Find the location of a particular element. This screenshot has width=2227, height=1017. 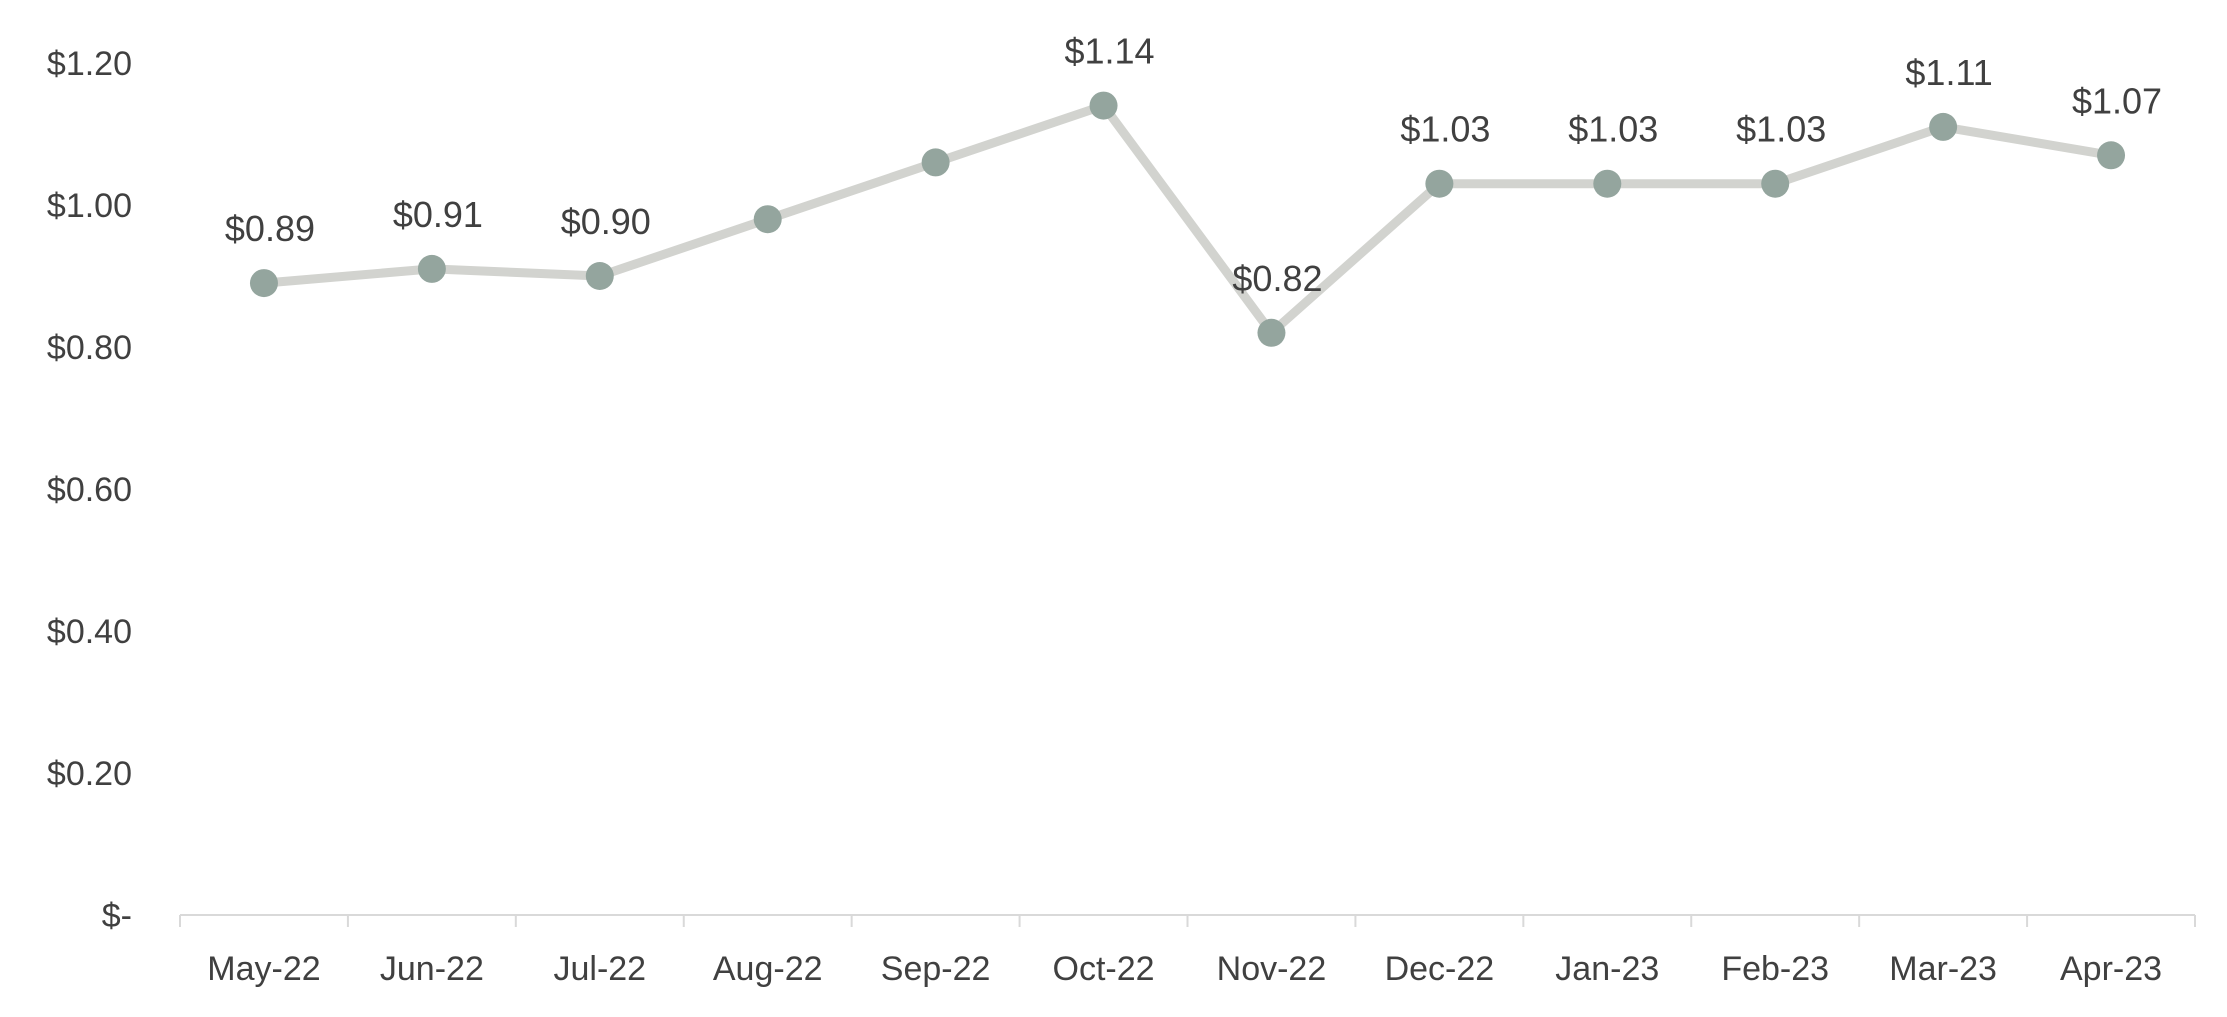

y-tick-label: $1.00 is located at coordinates (89, 206).